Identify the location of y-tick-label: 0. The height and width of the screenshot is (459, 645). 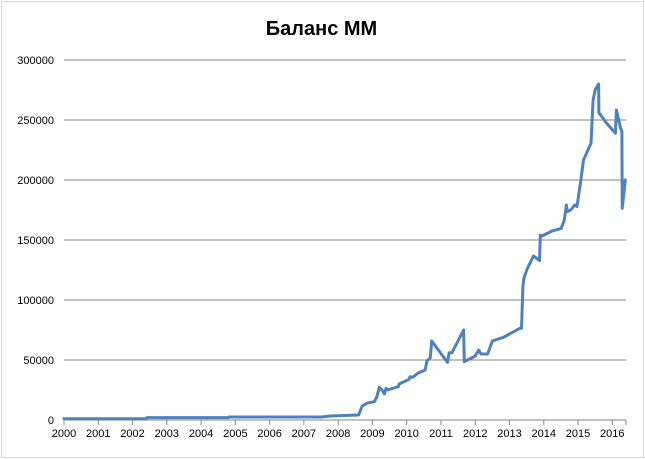
(51, 421).